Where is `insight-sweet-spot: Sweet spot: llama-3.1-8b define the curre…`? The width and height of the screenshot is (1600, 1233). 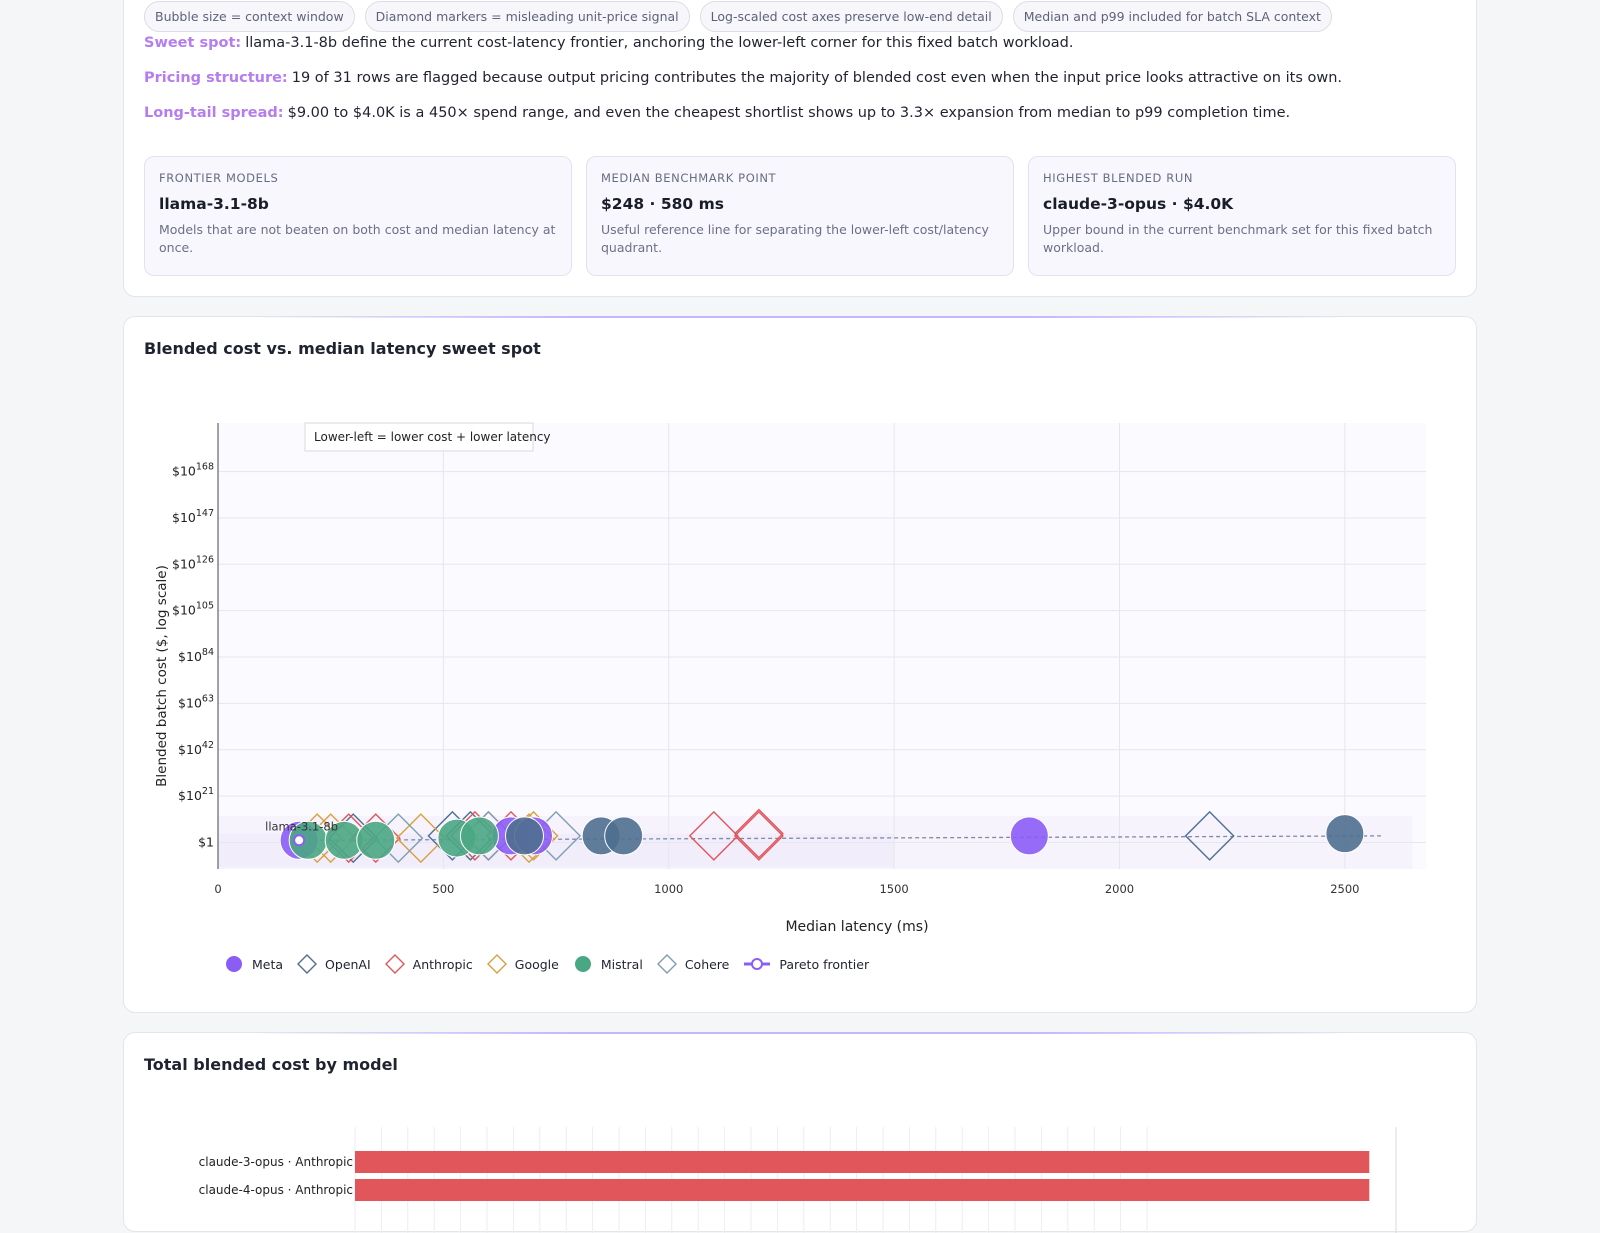 insight-sweet-spot: Sweet spot: llama-3.1-8b define the curre… is located at coordinates (608, 43).